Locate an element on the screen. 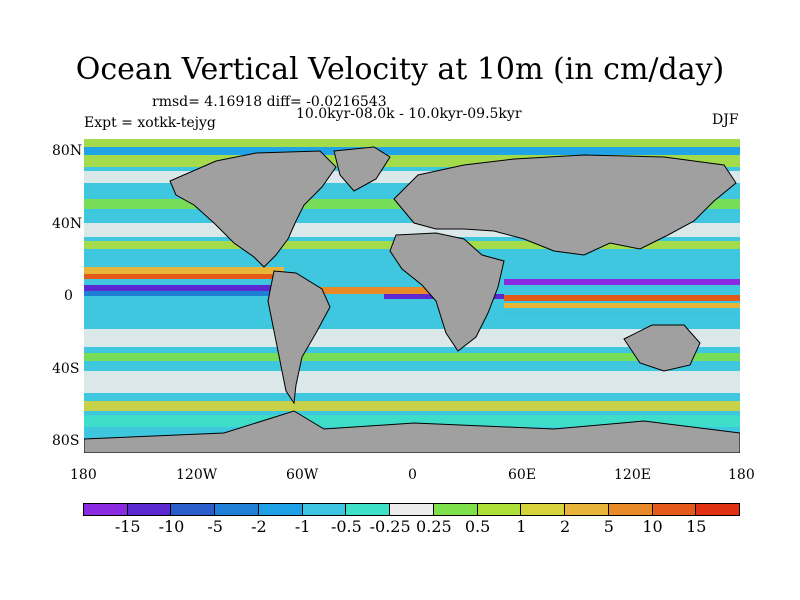  lon-label-0: 0 is located at coordinates (412, 475).